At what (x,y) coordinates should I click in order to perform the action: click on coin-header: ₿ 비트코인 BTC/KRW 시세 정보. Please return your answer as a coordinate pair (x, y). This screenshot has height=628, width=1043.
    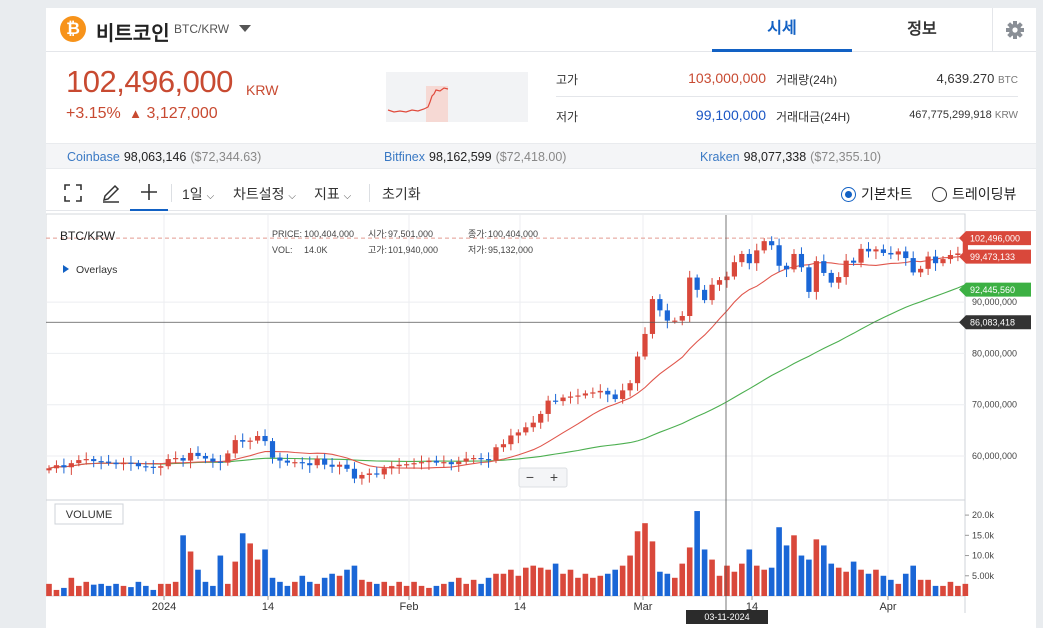
    Looking at the image, I should click on (541, 30).